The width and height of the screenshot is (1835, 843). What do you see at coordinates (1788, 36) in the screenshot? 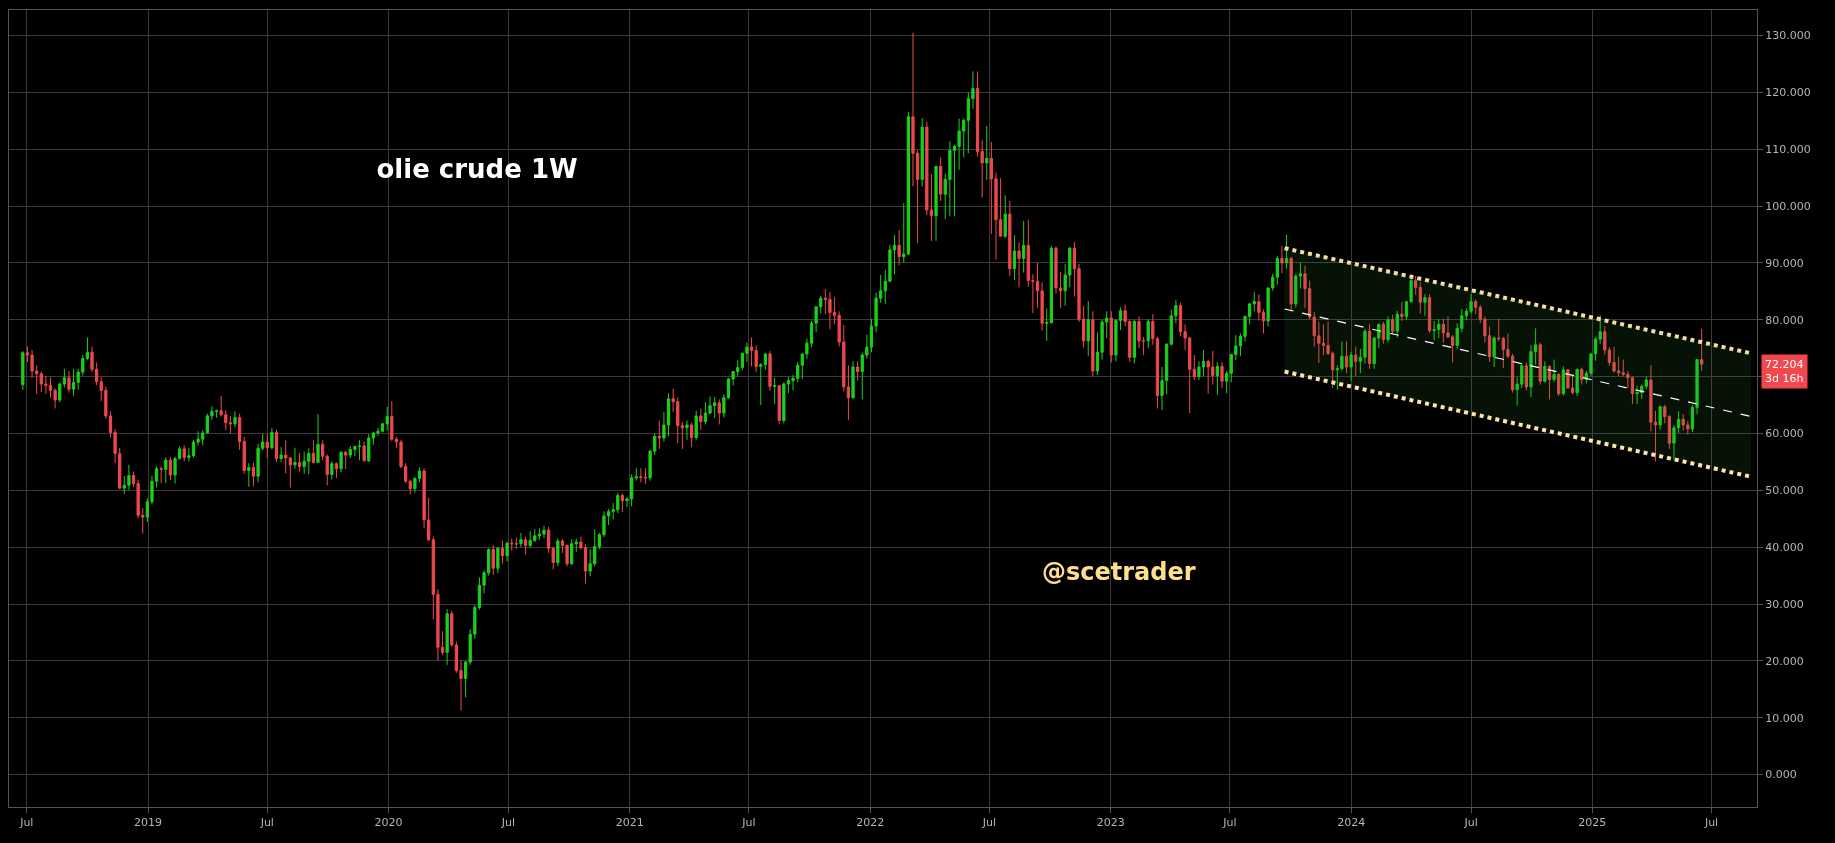
I see `y-tick-label: 130.000` at bounding box center [1788, 36].